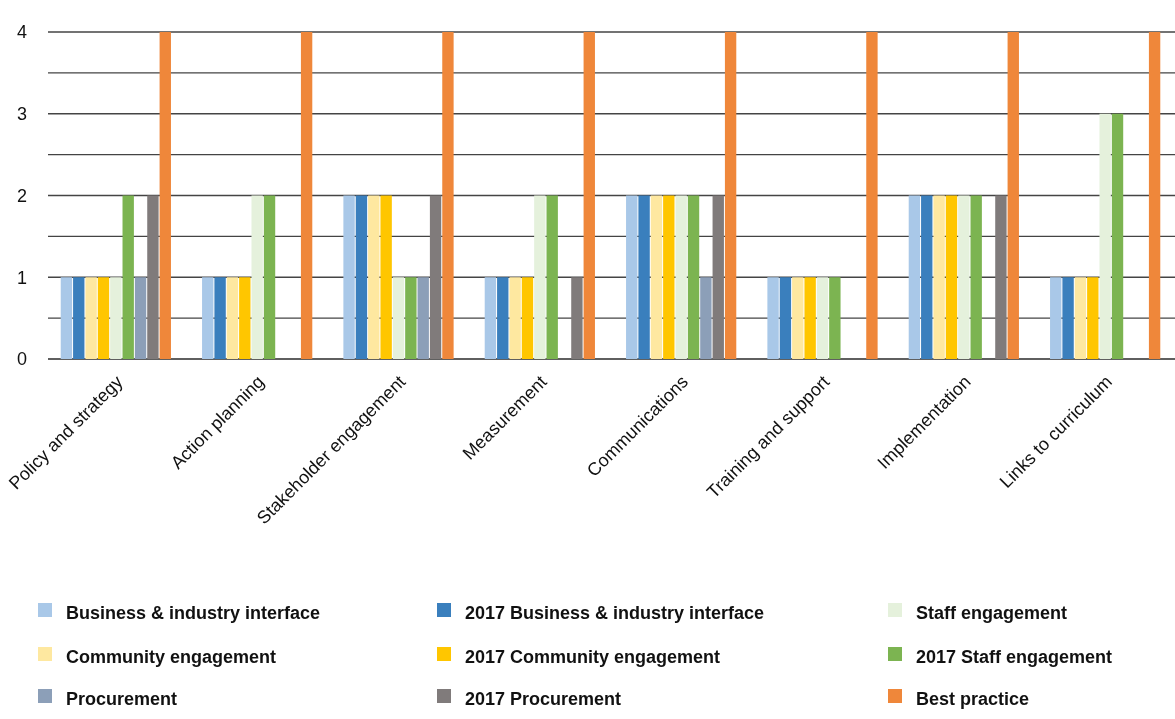  Describe the element at coordinates (992, 613) in the screenshot. I see `legend-label: Staff engagement` at that location.